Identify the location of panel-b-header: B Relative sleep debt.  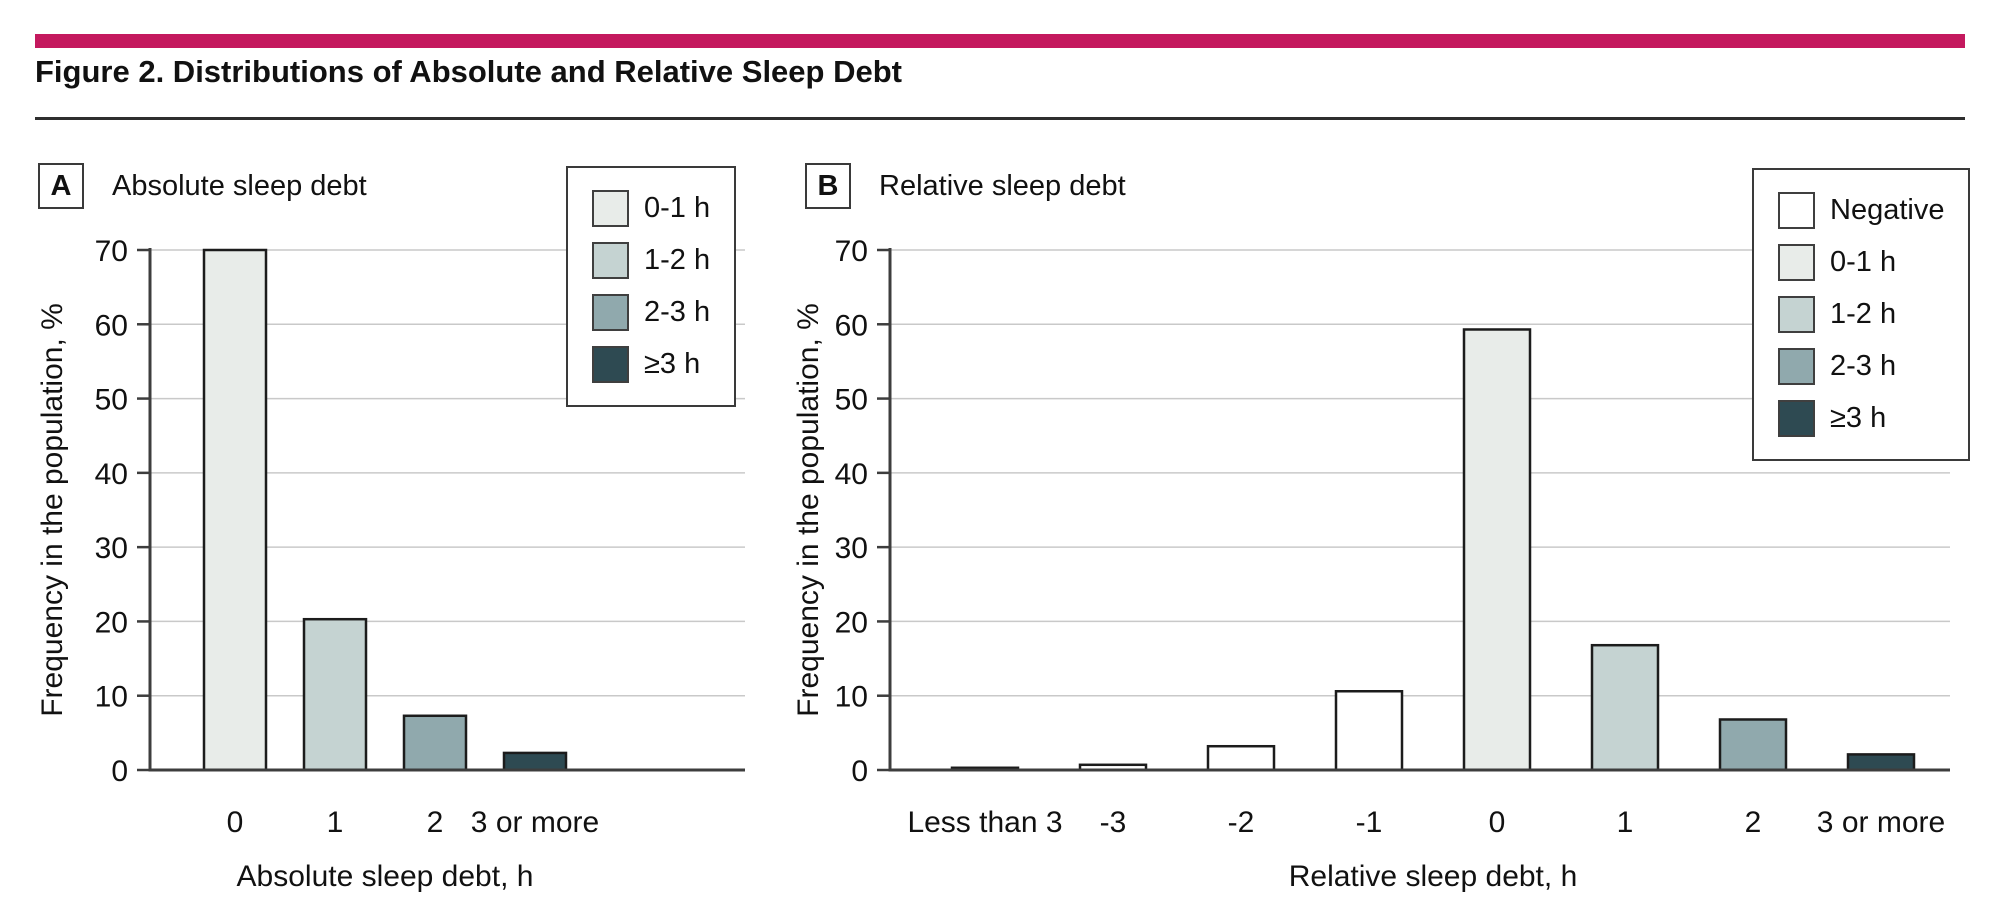
(965, 186).